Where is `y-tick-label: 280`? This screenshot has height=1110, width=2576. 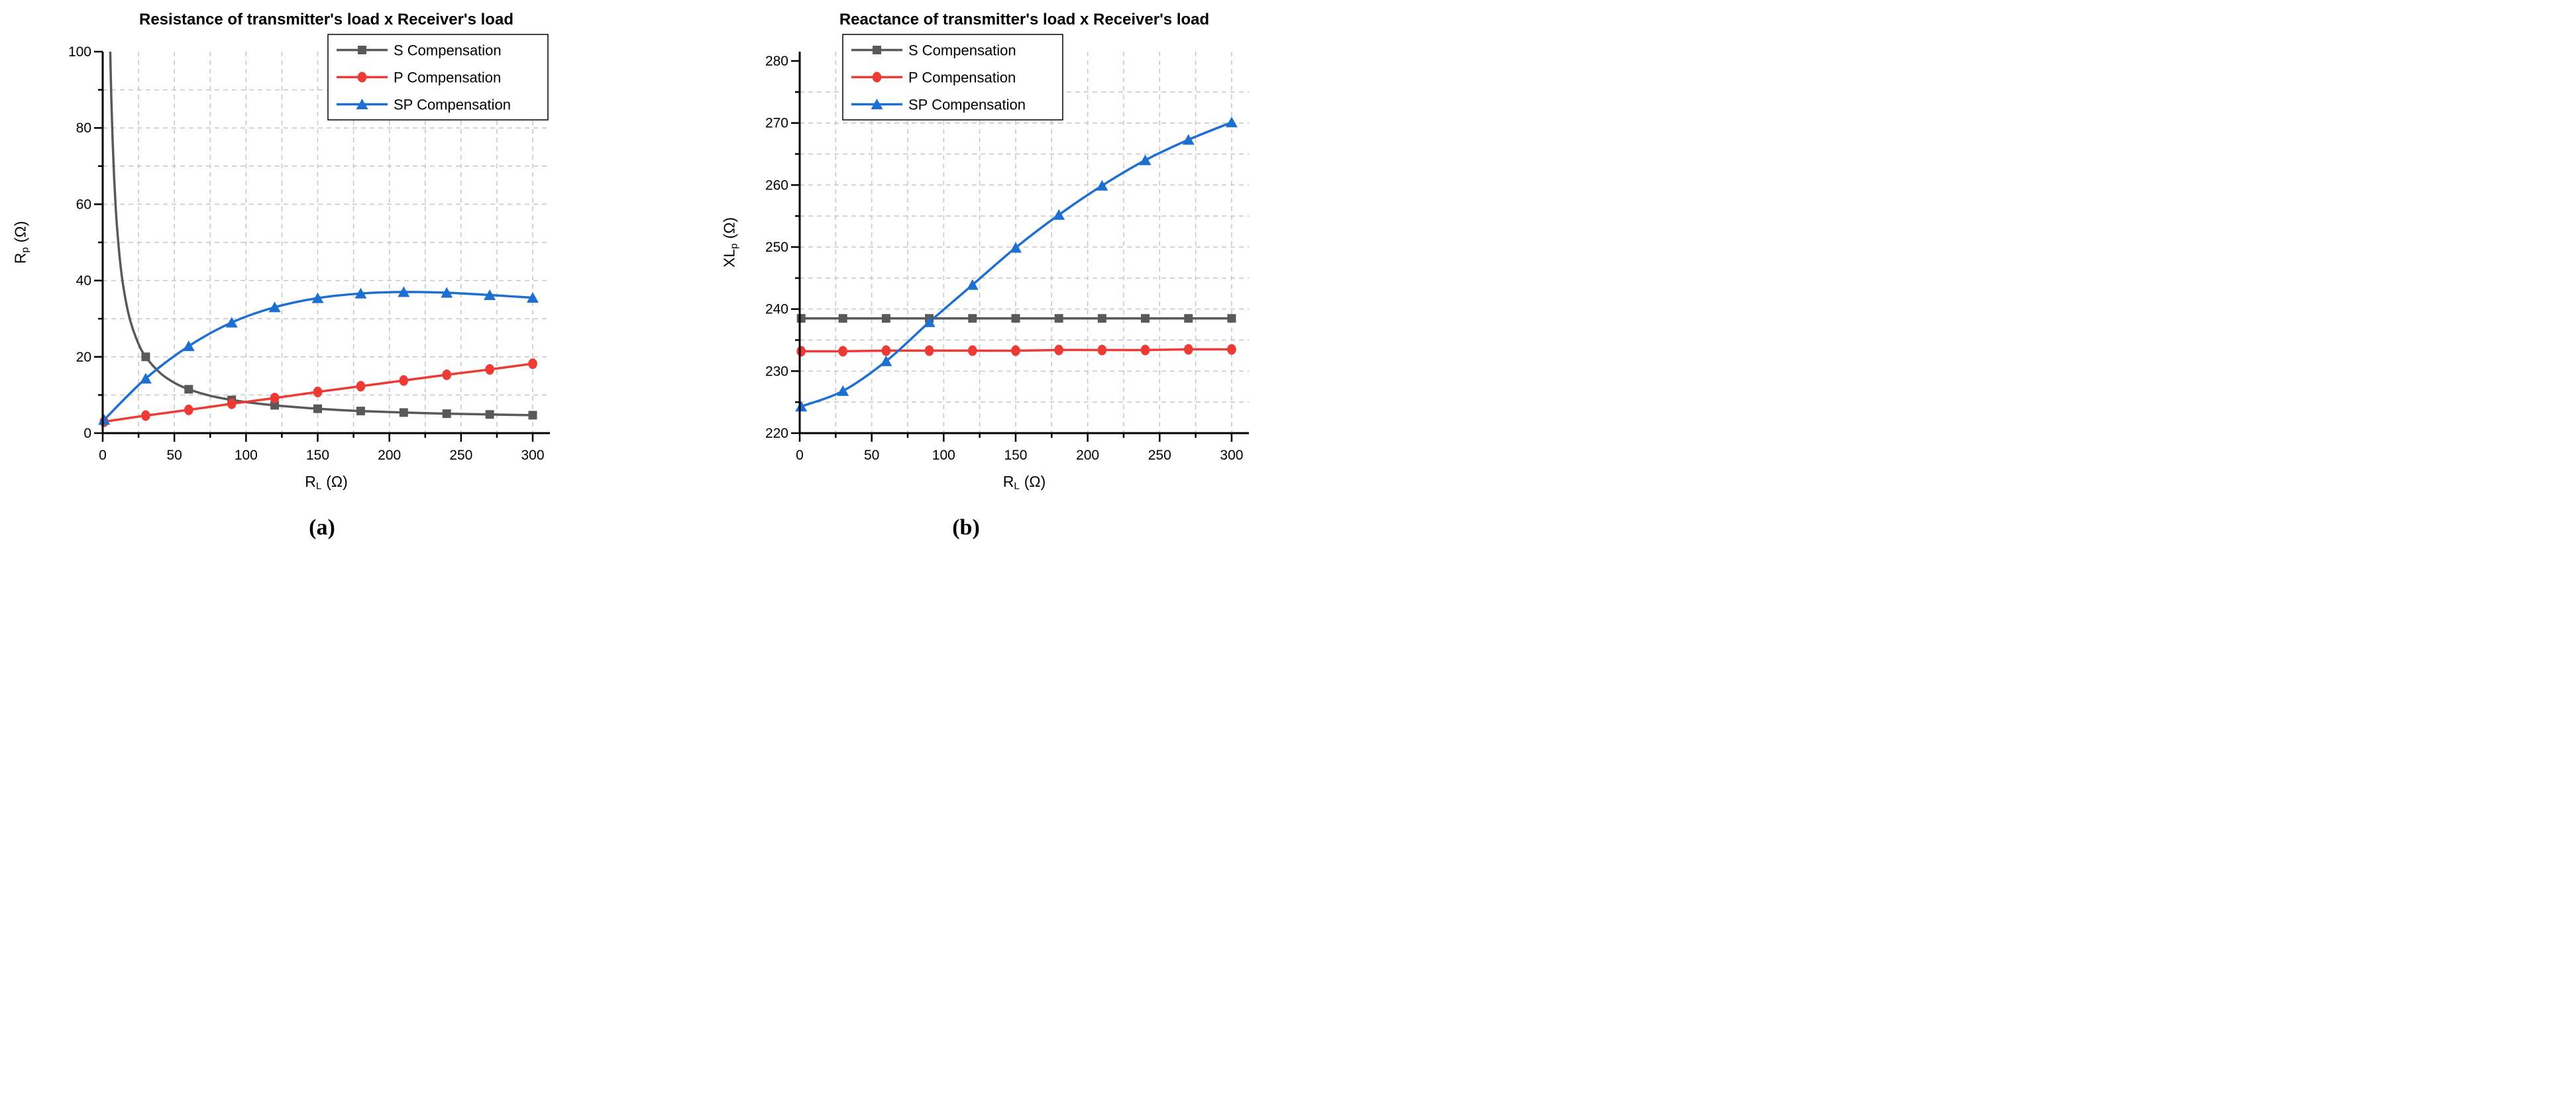
y-tick-label: 280 is located at coordinates (776, 61).